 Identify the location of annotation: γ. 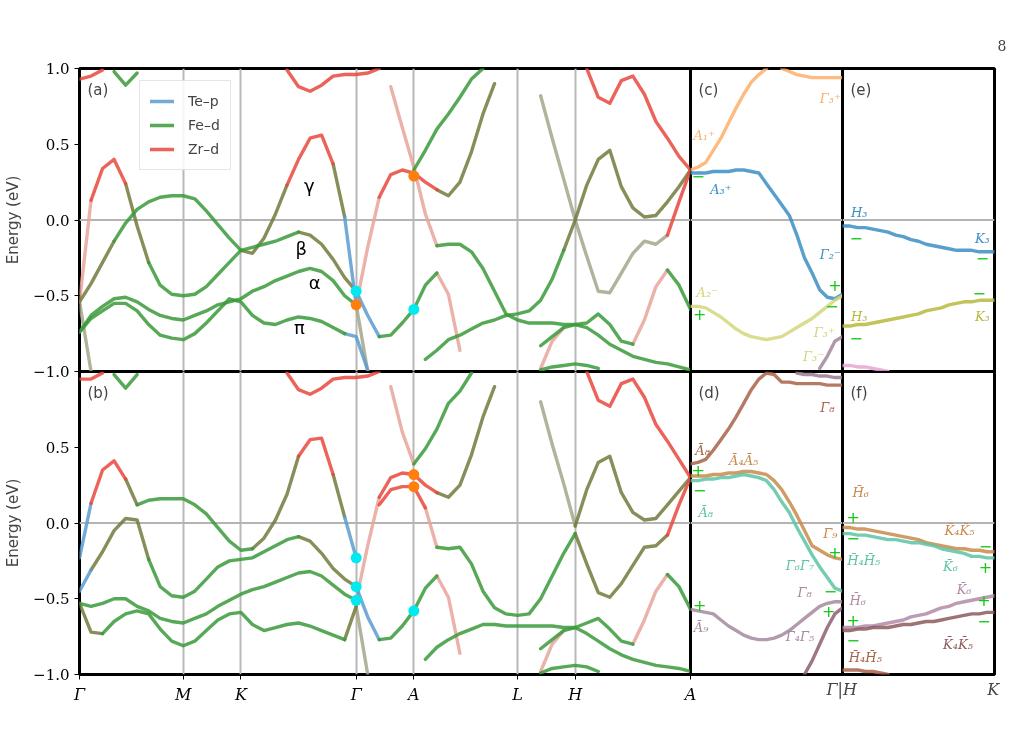
(309, 185).